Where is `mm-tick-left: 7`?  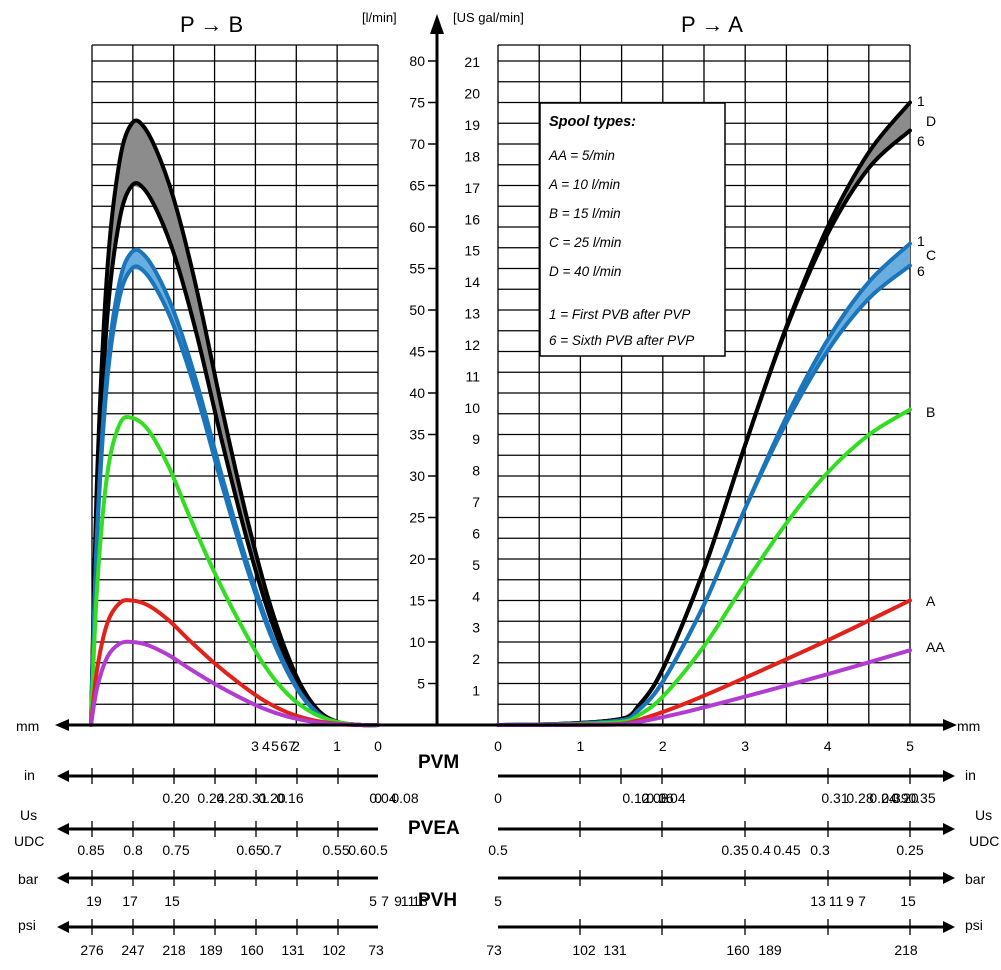
mm-tick-left: 7 is located at coordinates (292, 746).